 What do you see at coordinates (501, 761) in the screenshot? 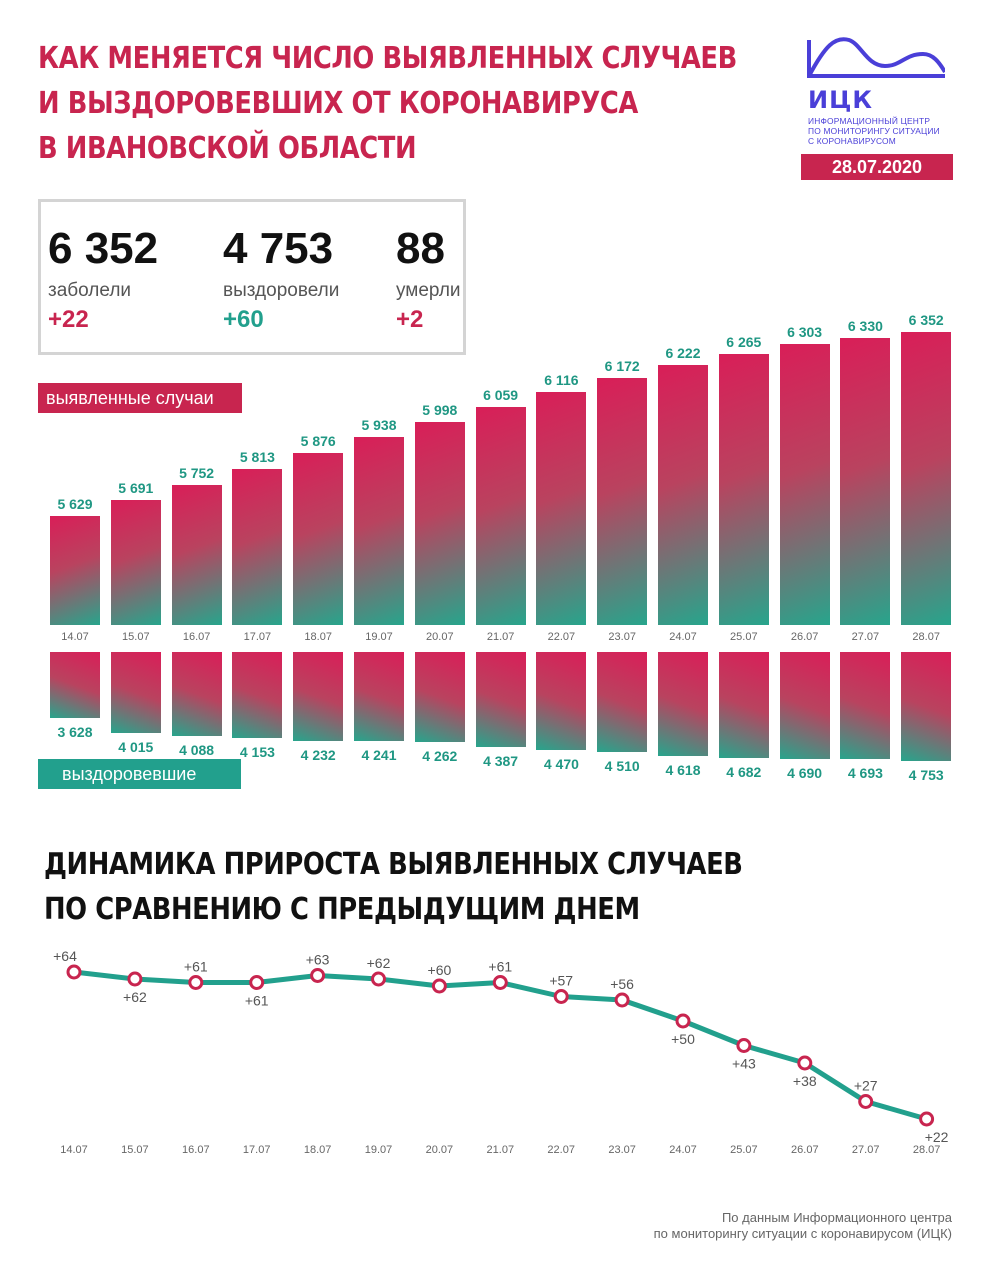
I see `recovered-bar-label: 4 387` at bounding box center [501, 761].